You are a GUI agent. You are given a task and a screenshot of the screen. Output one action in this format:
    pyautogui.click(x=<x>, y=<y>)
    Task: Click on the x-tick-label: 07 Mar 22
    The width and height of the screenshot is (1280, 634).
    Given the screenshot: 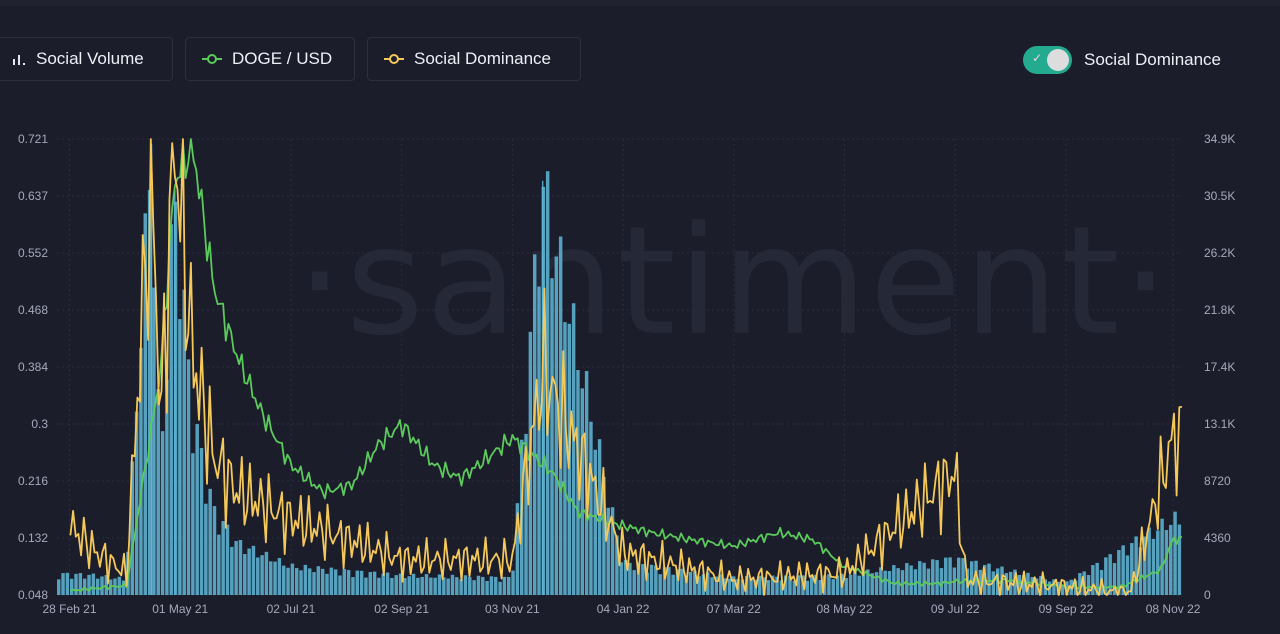 What is the action you would take?
    pyautogui.click(x=734, y=609)
    